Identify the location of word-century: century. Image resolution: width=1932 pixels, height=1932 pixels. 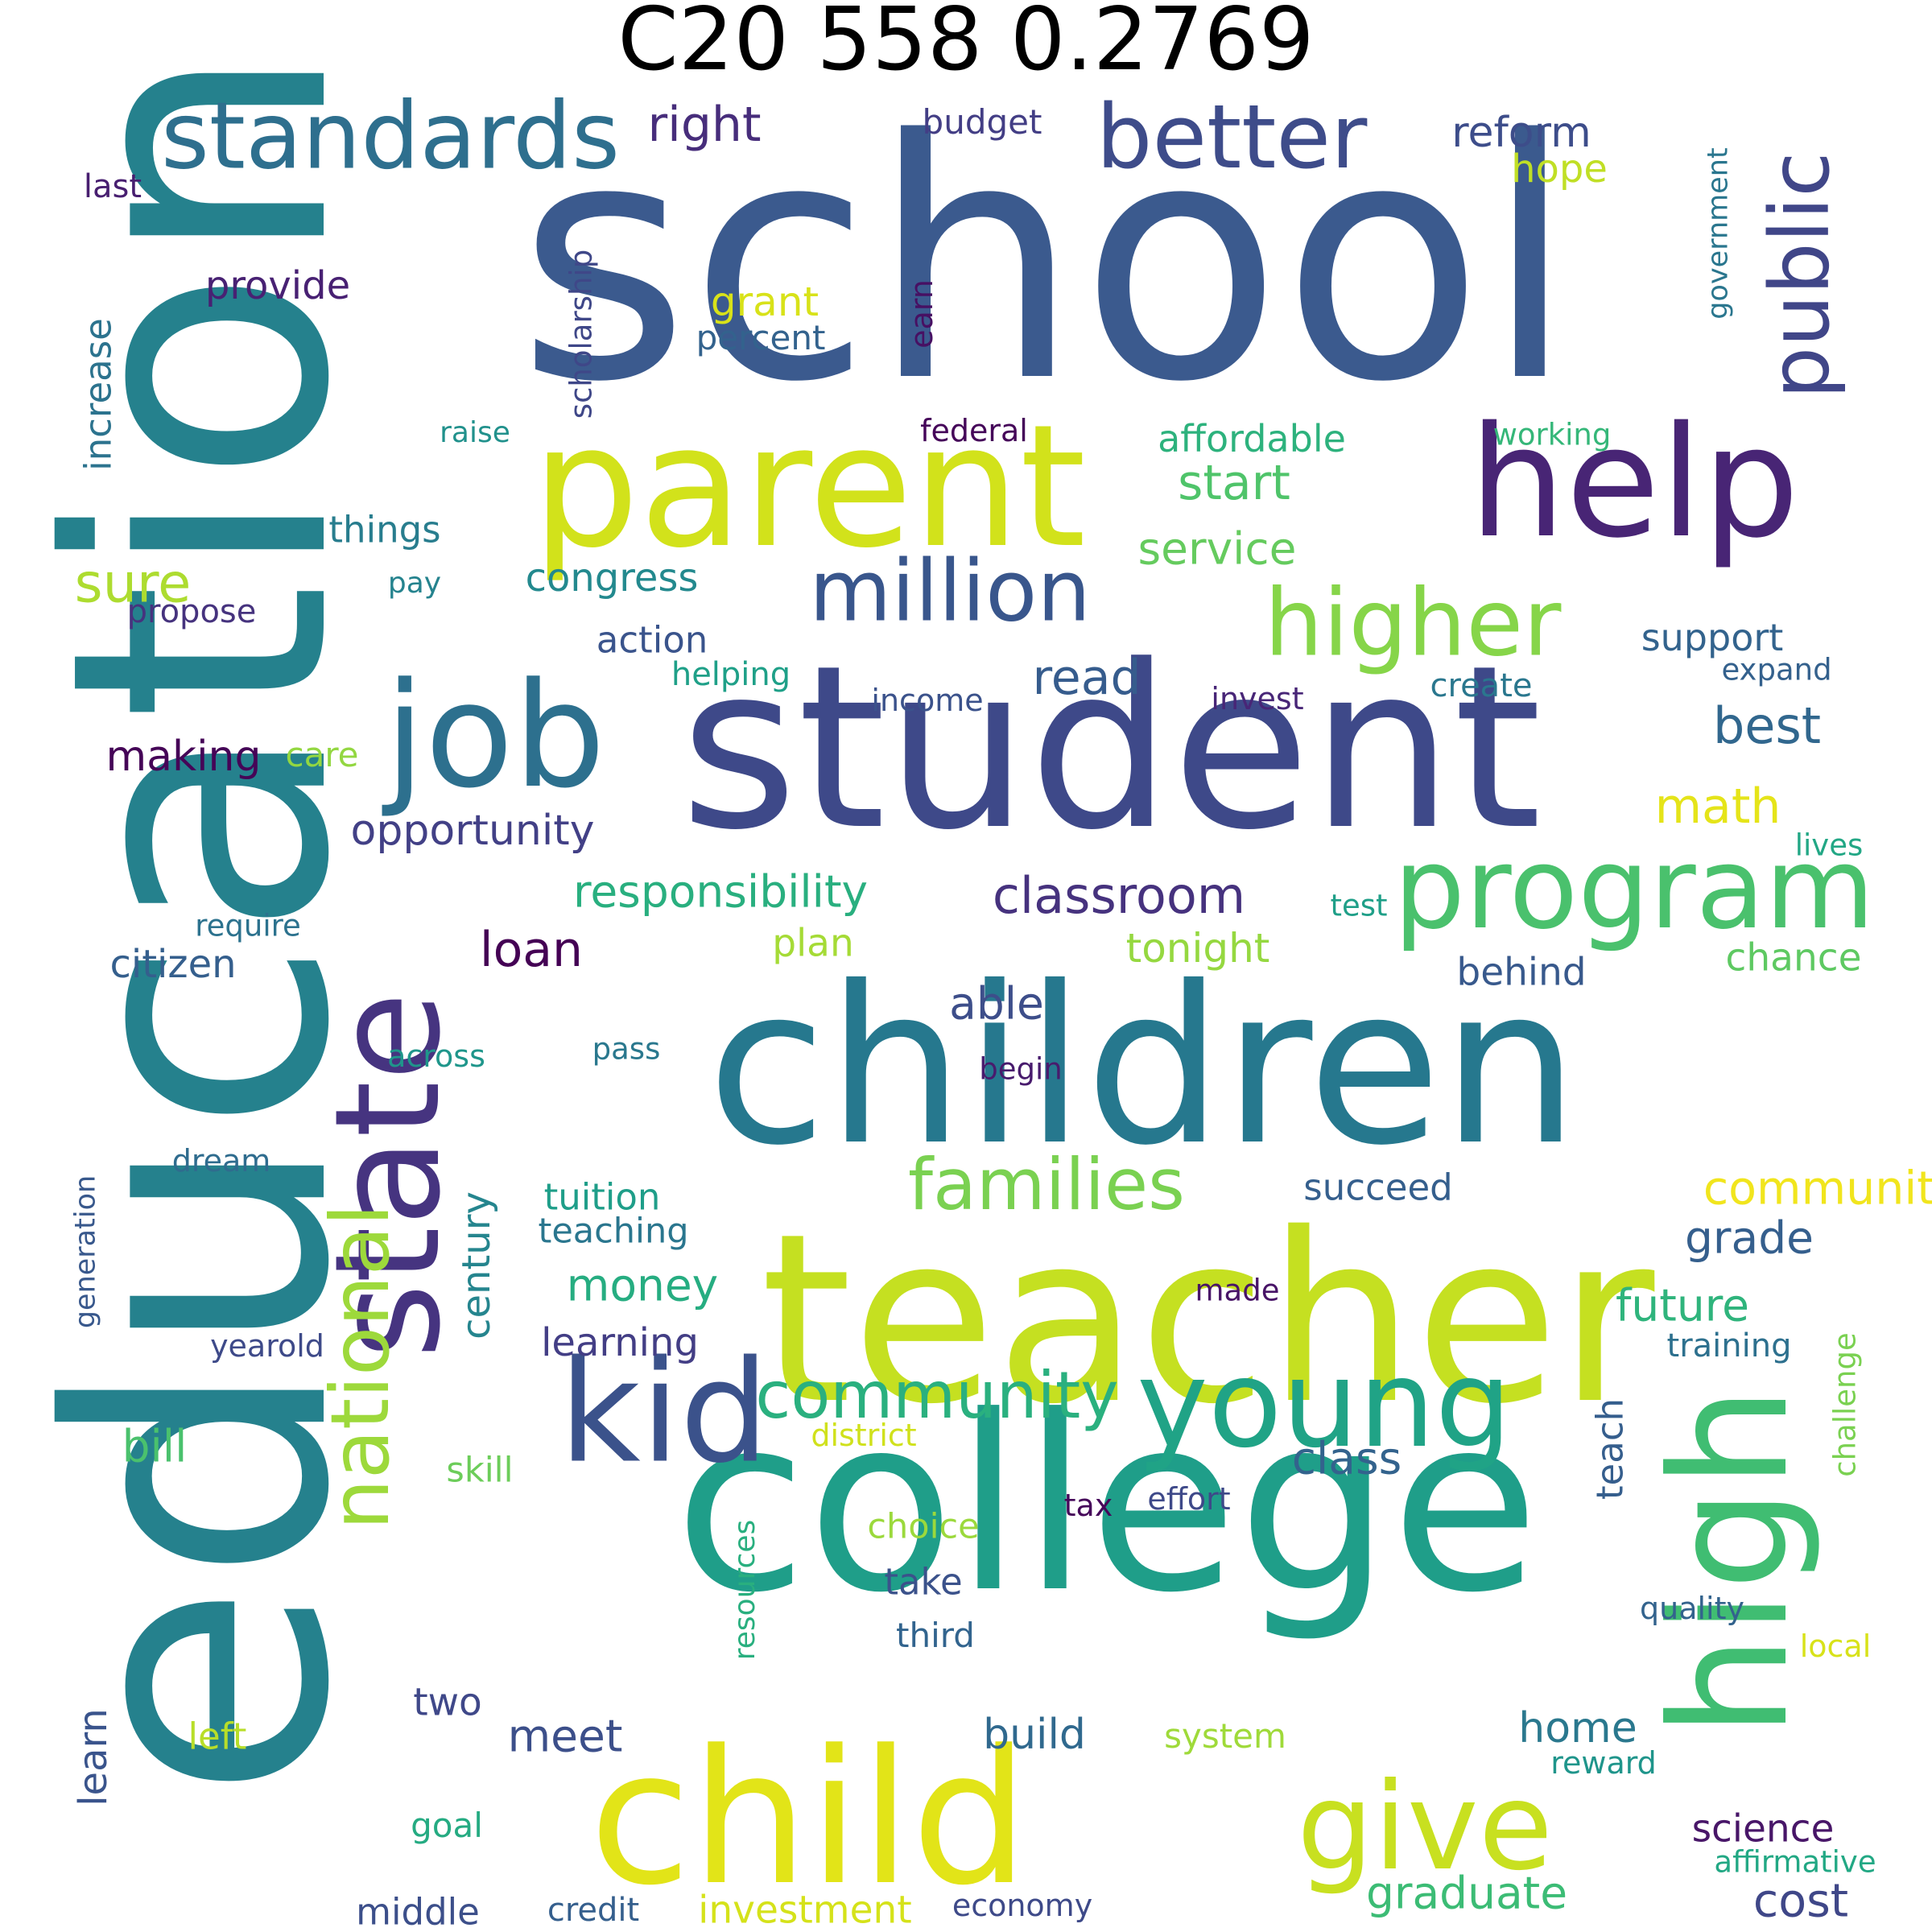
(476, 1265).